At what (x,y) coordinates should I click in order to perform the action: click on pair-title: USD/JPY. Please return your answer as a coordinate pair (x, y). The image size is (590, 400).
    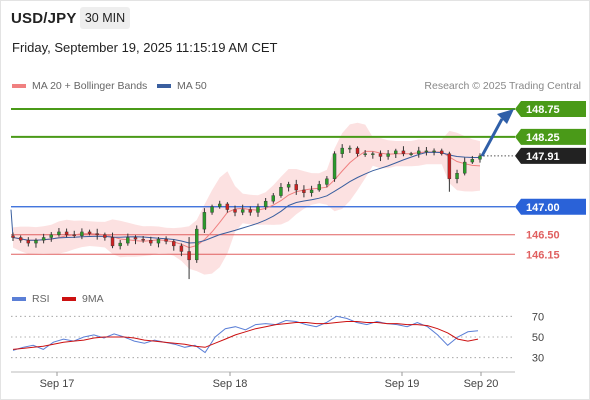
    Looking at the image, I should click on (44, 18).